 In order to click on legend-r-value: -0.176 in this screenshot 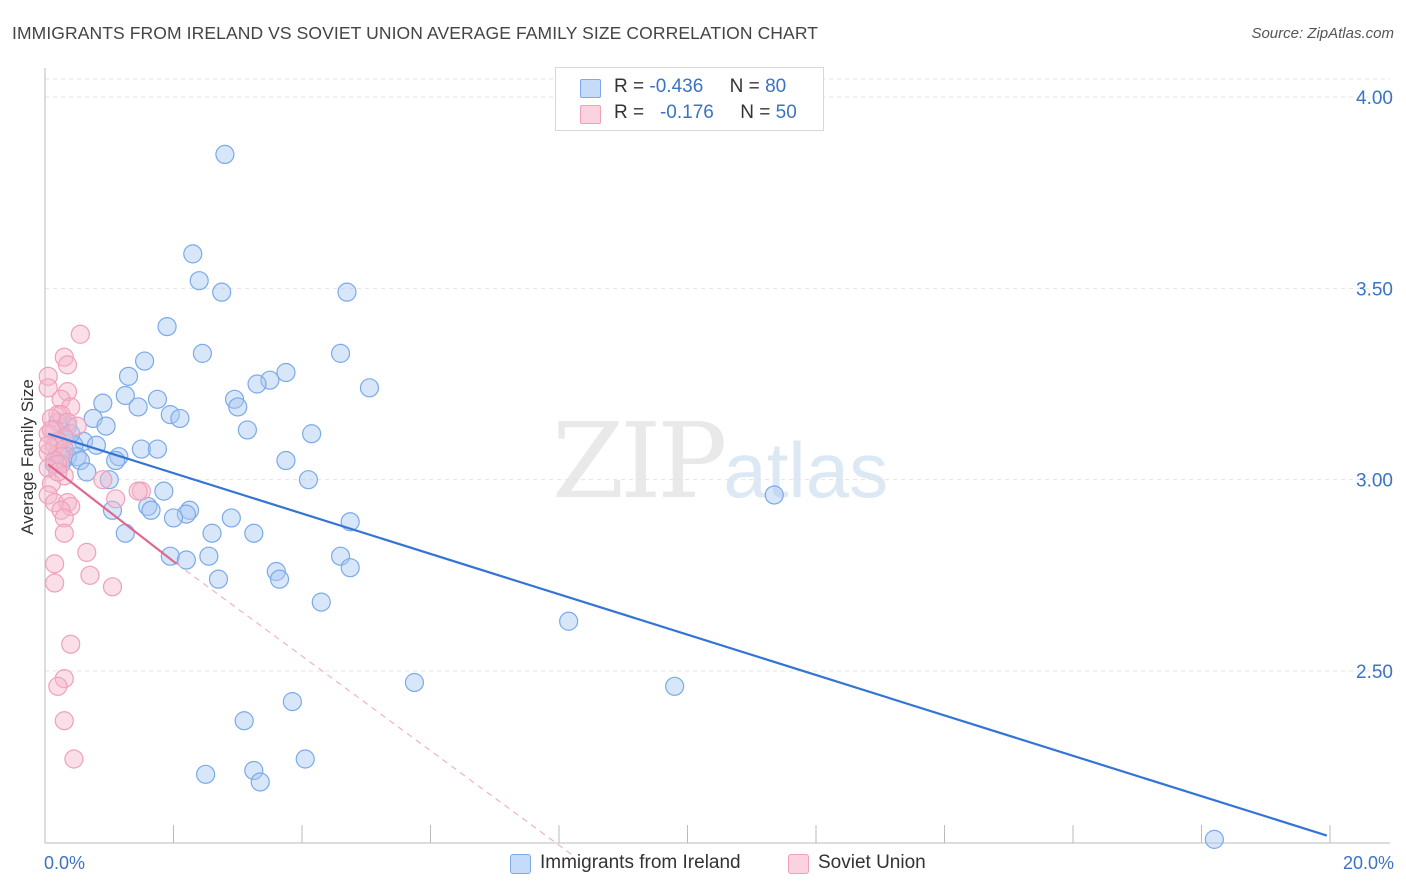, I will do `click(686, 112)`.